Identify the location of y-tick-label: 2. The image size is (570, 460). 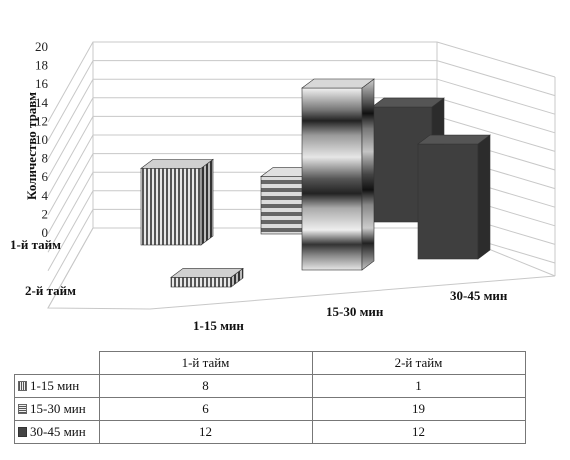
(45, 213).